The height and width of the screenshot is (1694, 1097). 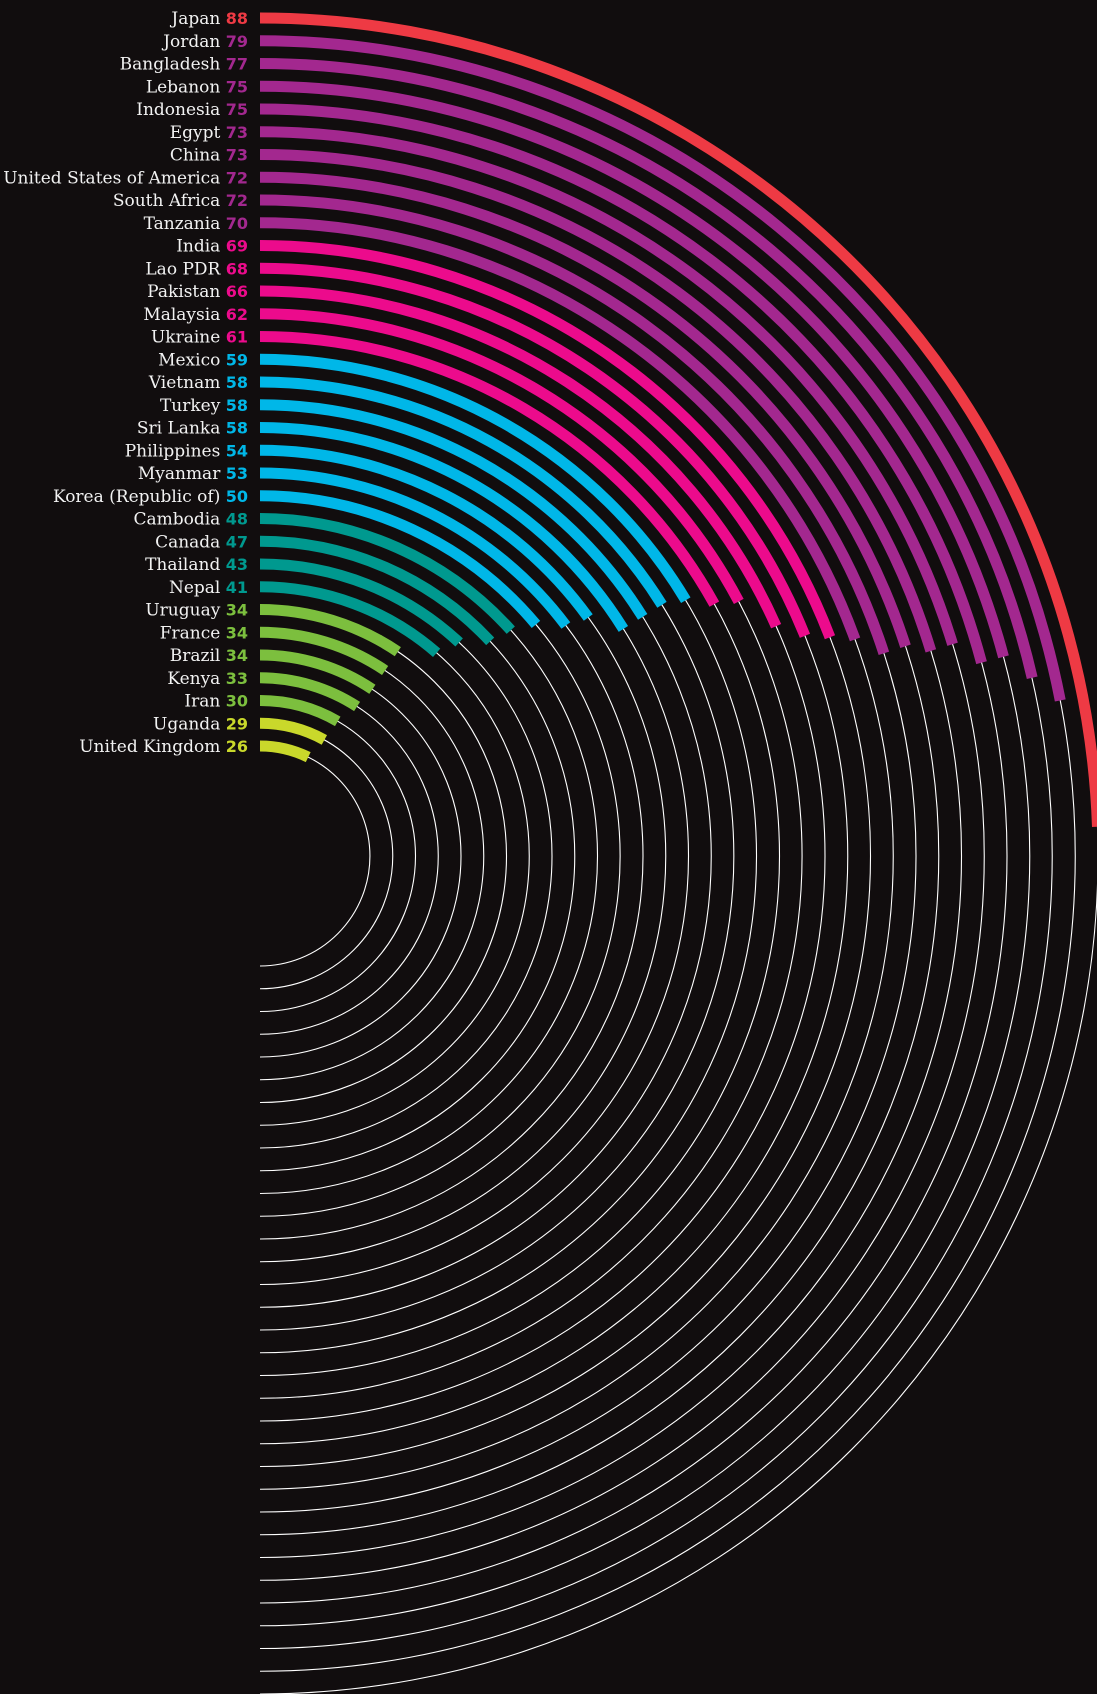 What do you see at coordinates (237, 746) in the screenshot?
I see `country-value: 26` at bounding box center [237, 746].